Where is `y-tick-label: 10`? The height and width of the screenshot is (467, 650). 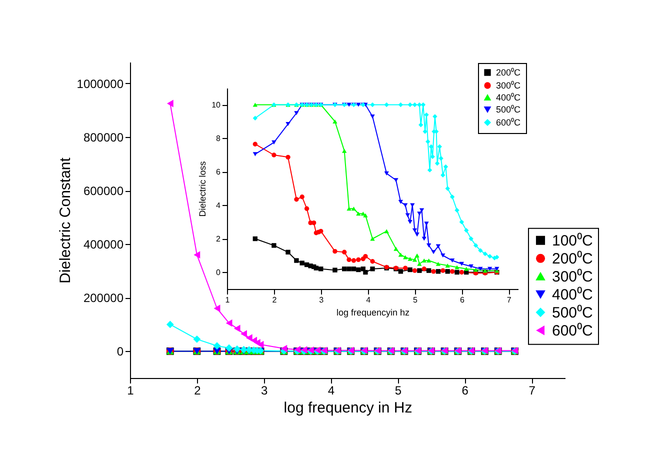 y-tick-label: 10 is located at coordinates (217, 105).